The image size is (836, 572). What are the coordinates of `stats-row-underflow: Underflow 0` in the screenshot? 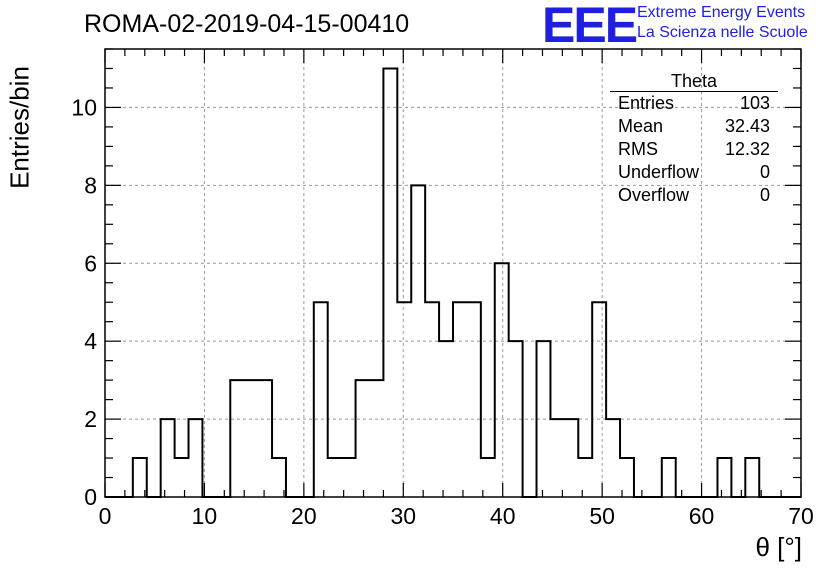 It's located at (694, 172).